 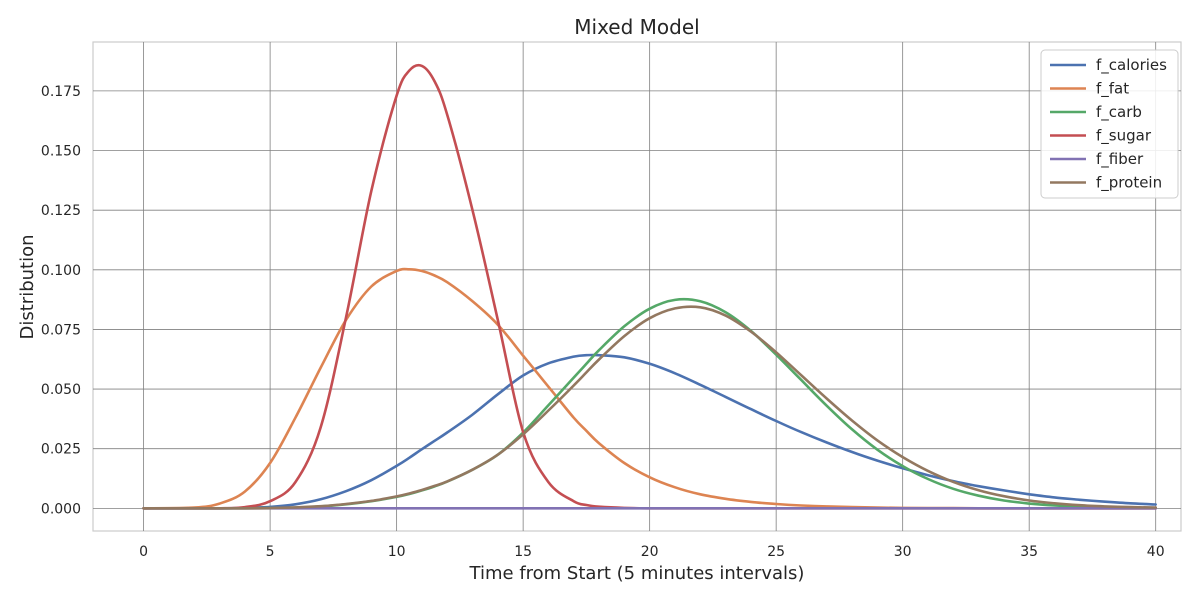 What do you see at coordinates (903, 552) in the screenshot?
I see `x-tick-label: 30` at bounding box center [903, 552].